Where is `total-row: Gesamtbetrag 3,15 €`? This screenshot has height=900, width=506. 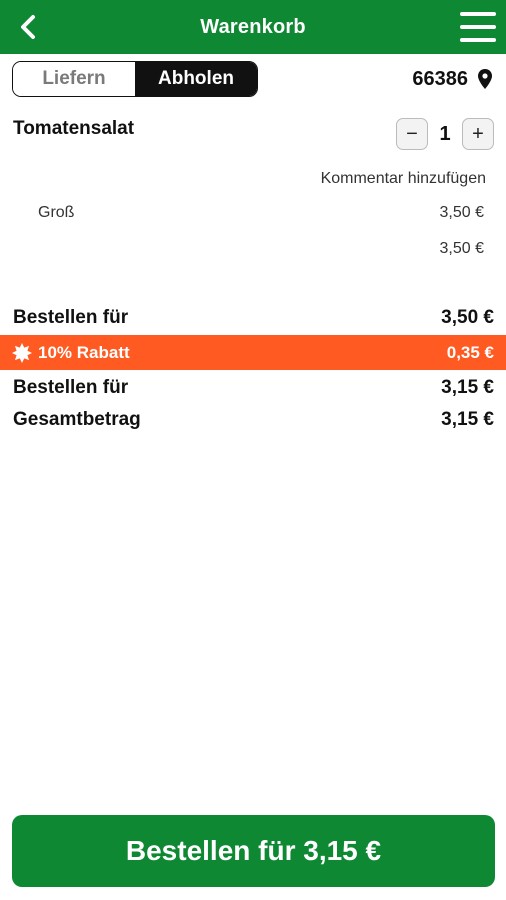 total-row: Gesamtbetrag 3,15 € is located at coordinates (253, 420).